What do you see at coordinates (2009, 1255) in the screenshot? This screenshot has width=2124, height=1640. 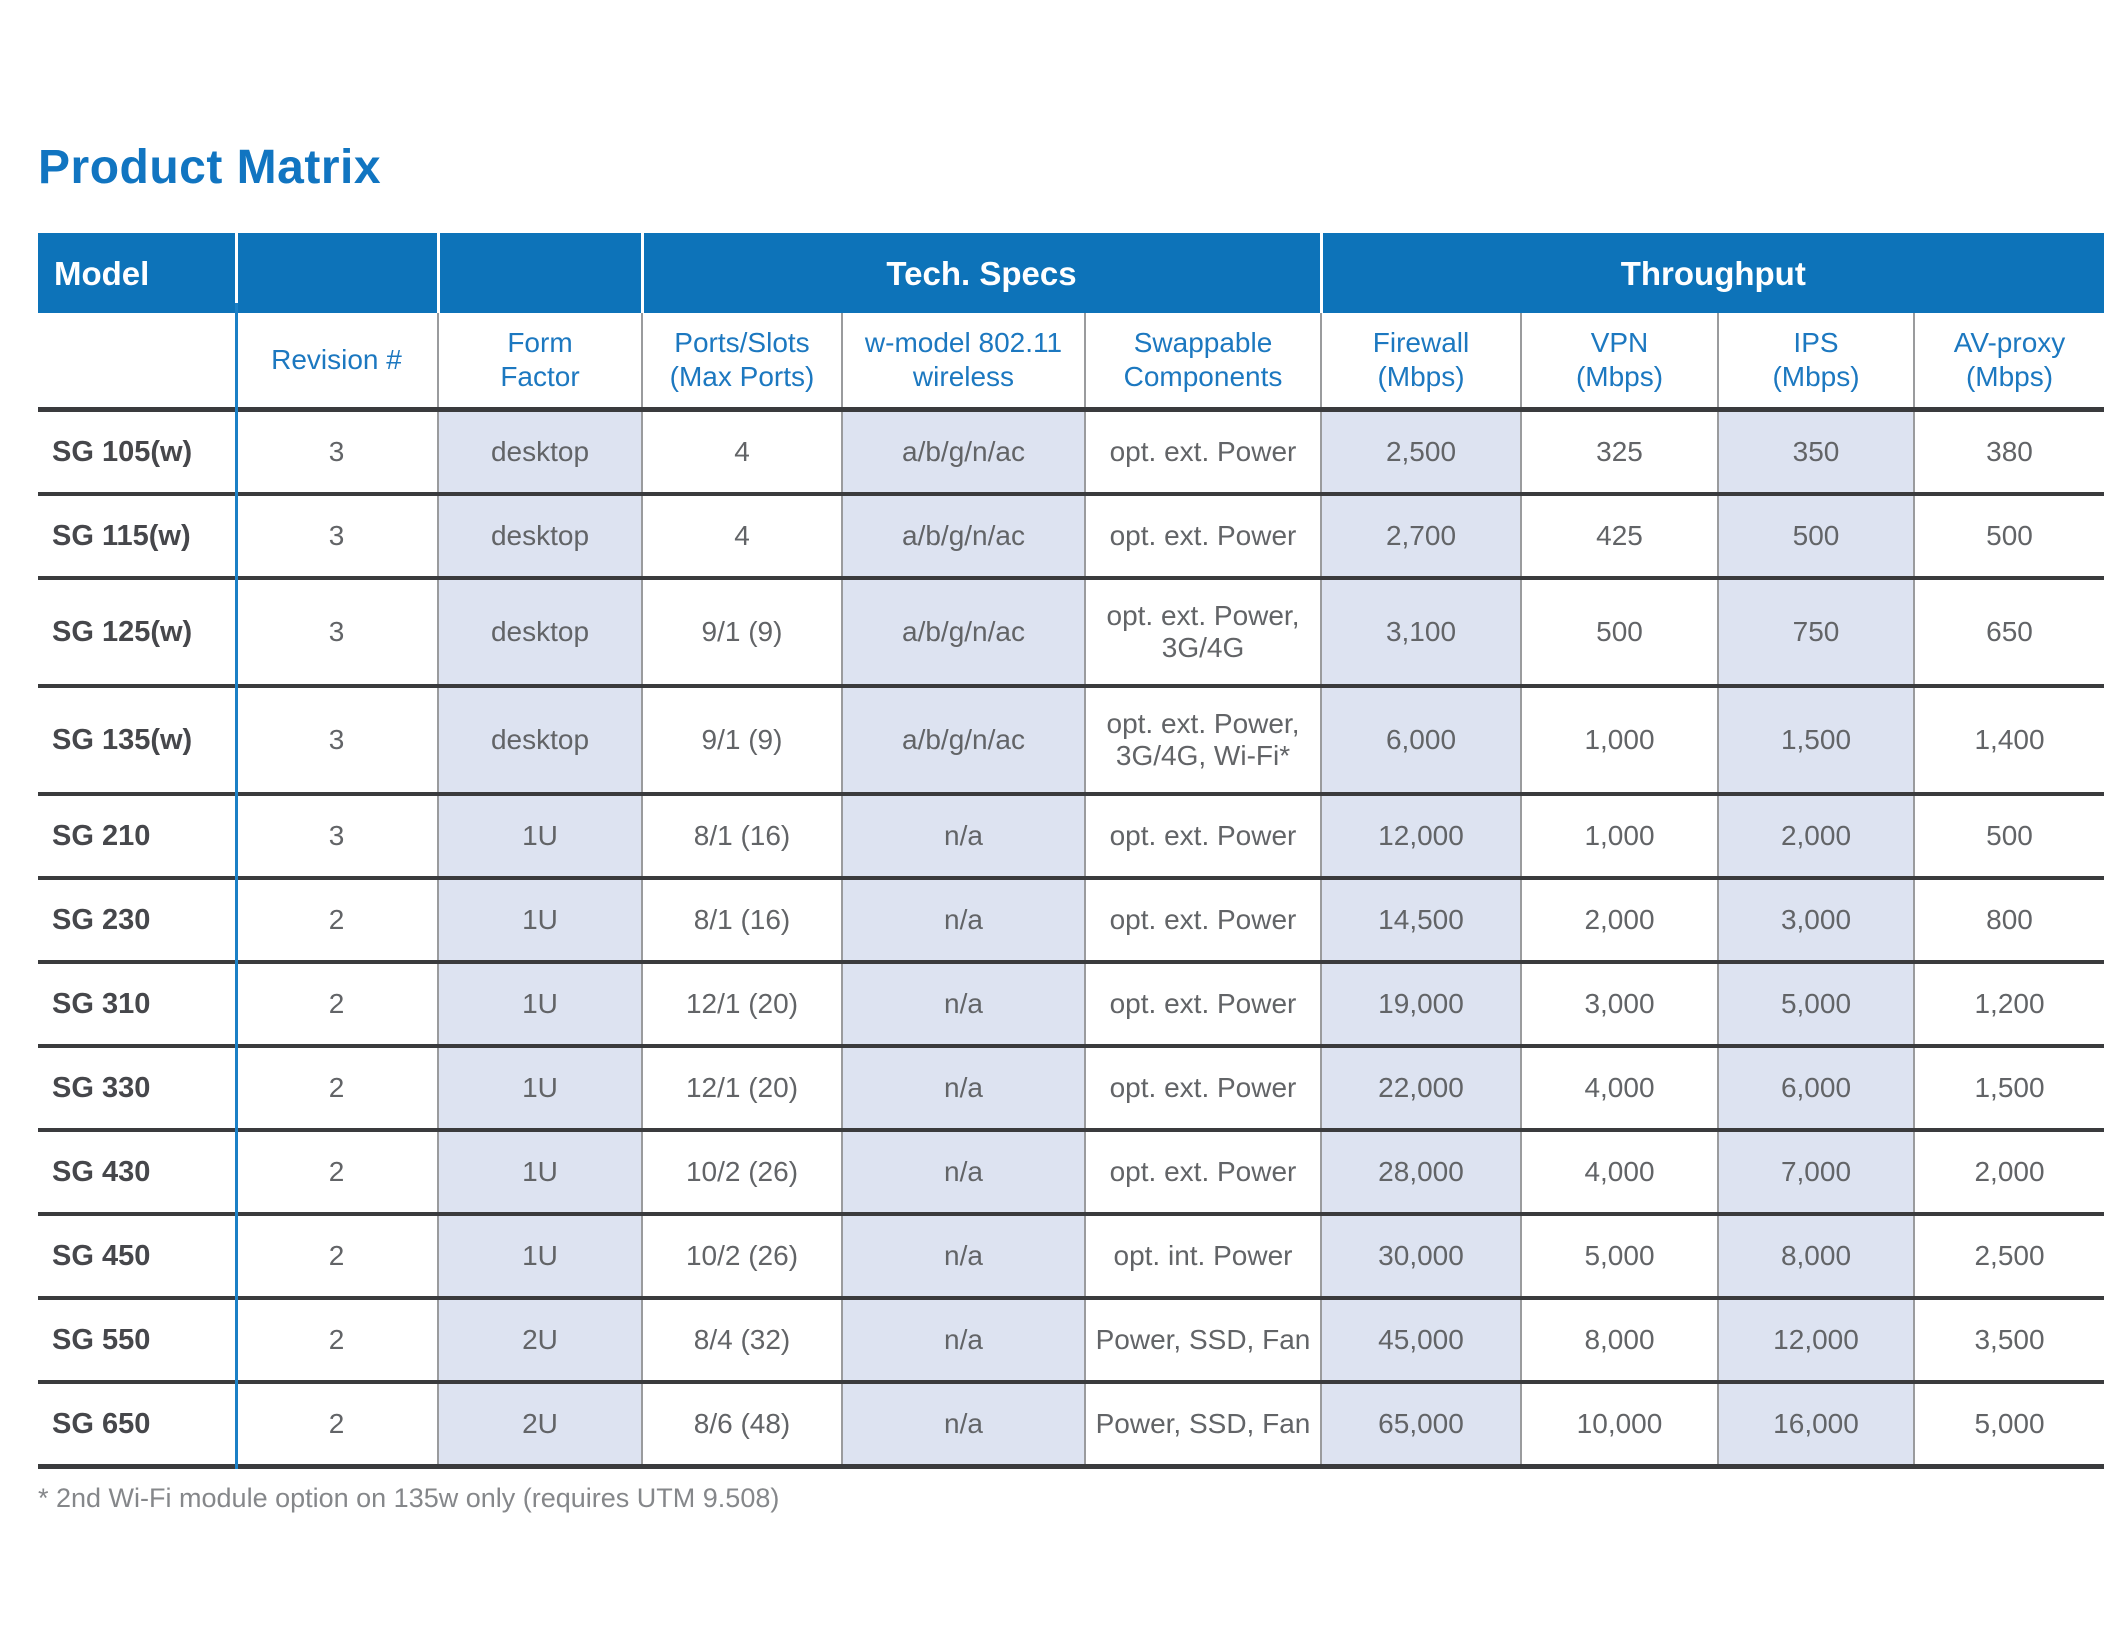 I see `data-cell: 2,500` at bounding box center [2009, 1255].